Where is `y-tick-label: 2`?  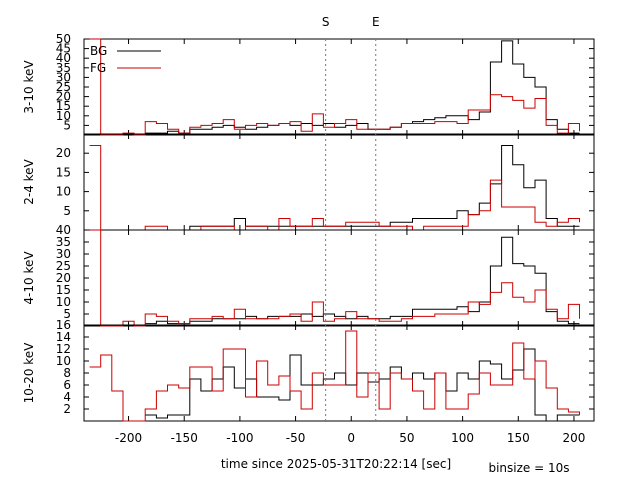 y-tick-label: 2 is located at coordinates (67, 409).